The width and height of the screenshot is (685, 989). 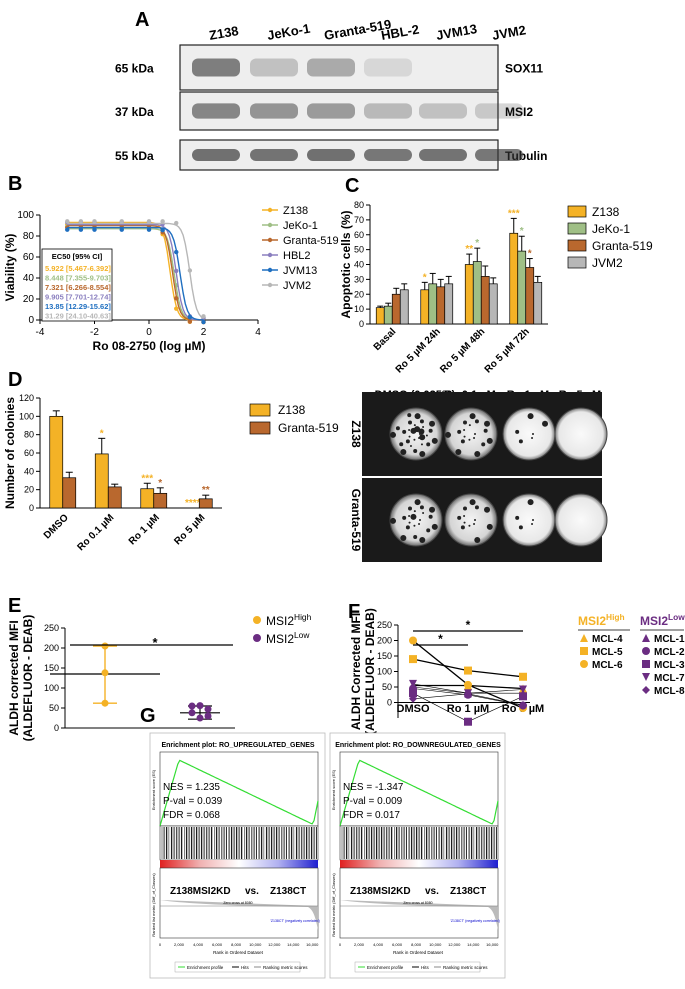 What do you see at coordinates (359, 944) in the screenshot?
I see `x-tick-label: 2,000` at bounding box center [359, 944].